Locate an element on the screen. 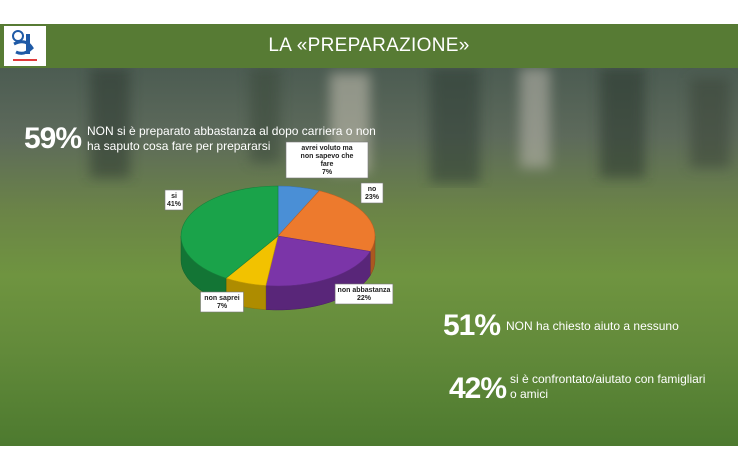 The image size is (738, 462). stat-family-value: 42% is located at coordinates (478, 388).